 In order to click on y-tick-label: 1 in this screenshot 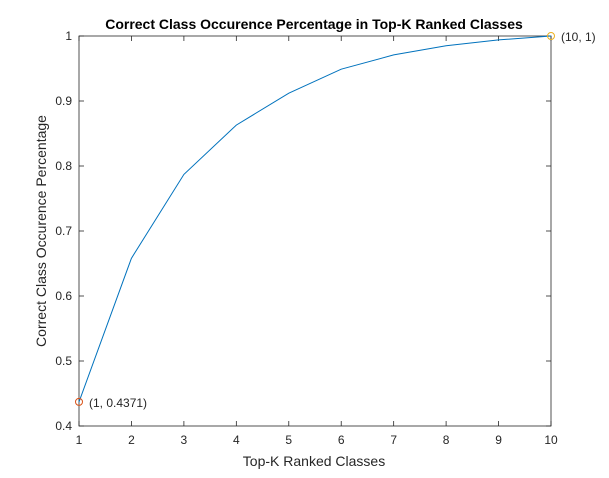, I will do `click(68, 36)`.